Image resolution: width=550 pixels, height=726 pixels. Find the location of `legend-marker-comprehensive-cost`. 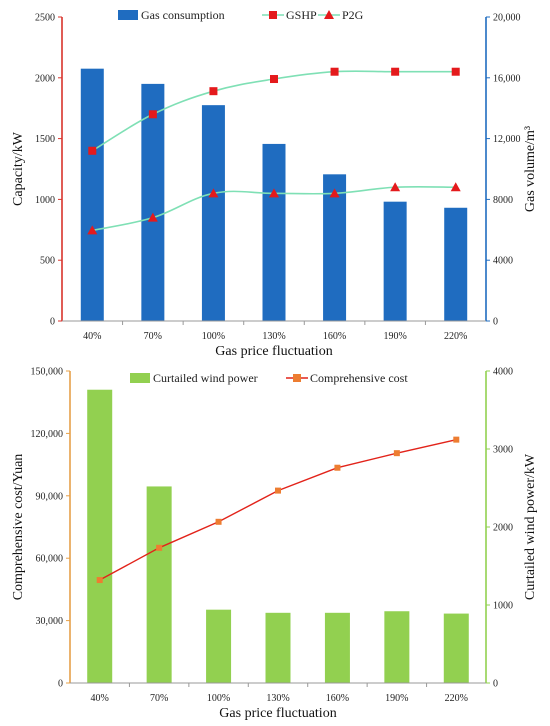

legend-marker-comprehensive-cost is located at coordinates (297, 378).